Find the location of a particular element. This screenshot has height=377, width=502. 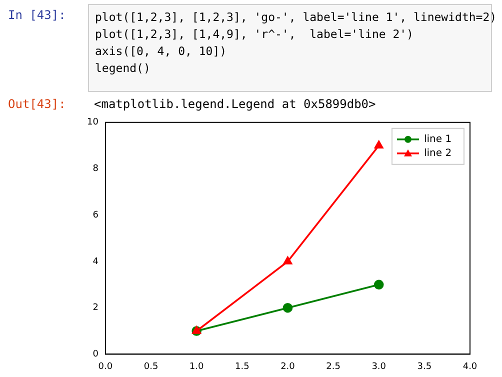

text: plot([1,2,3], [1,4,9], 'r^-', label='line 2') is located at coordinates (254, 34).